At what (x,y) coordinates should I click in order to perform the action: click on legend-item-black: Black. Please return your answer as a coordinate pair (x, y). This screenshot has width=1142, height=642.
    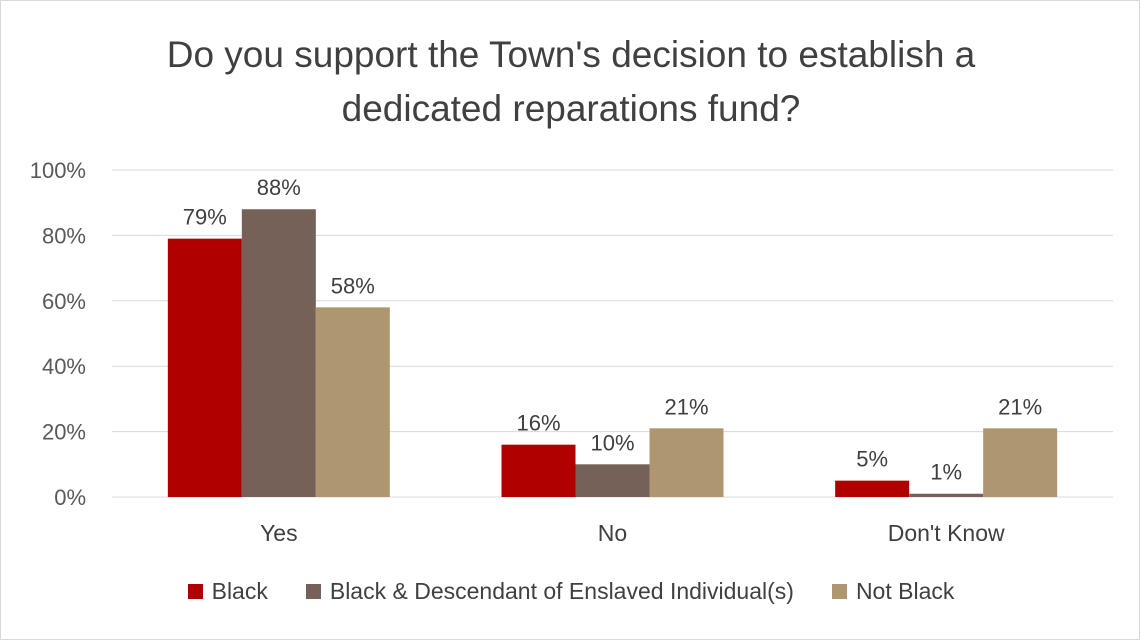
    Looking at the image, I should click on (227, 591).